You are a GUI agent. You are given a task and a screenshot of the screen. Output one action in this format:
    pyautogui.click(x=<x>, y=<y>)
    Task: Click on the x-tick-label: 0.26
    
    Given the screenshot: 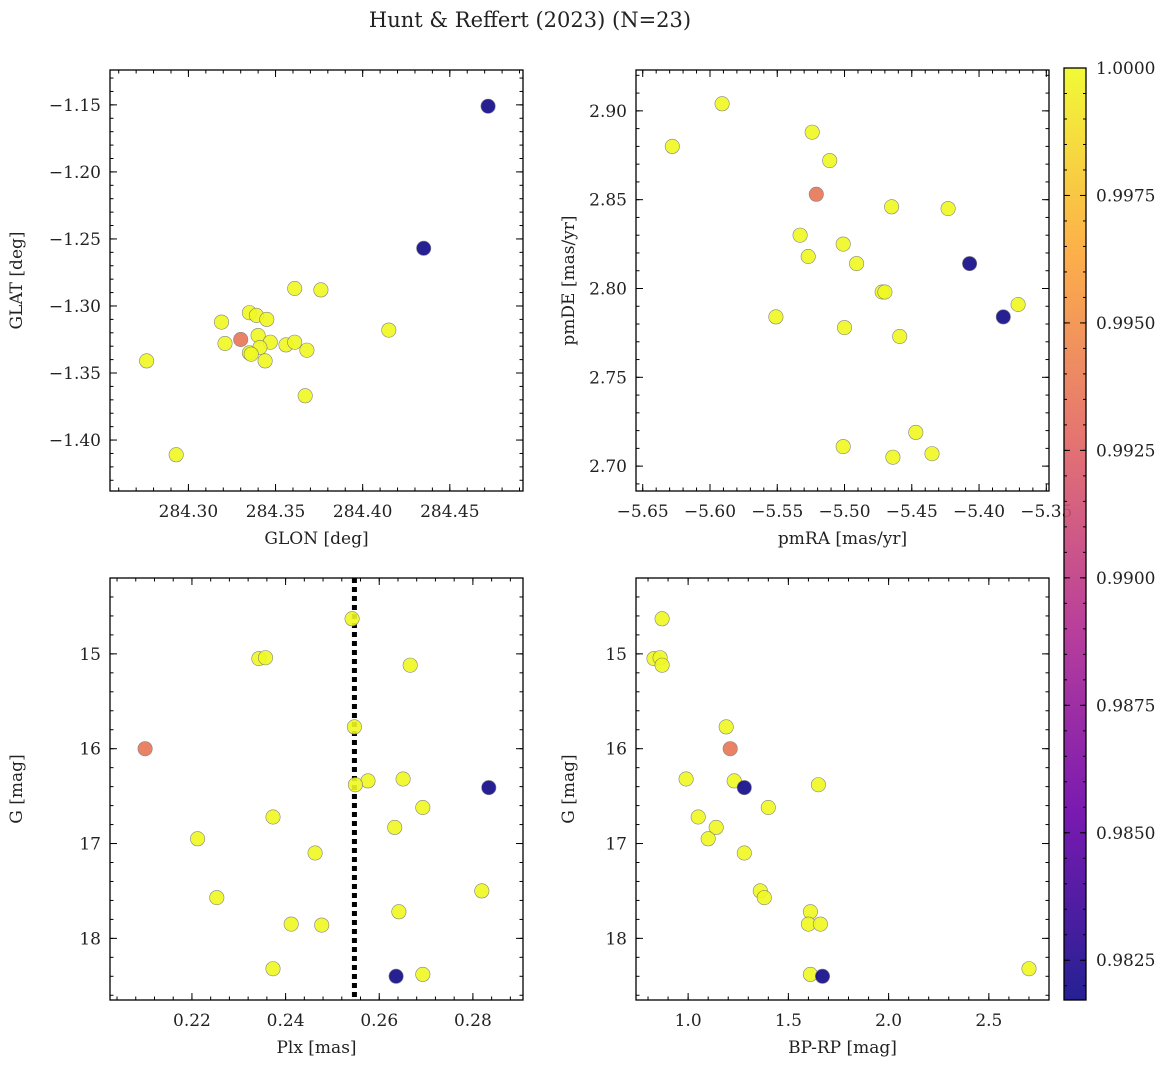 What is the action you would take?
    pyautogui.click(x=379, y=1021)
    